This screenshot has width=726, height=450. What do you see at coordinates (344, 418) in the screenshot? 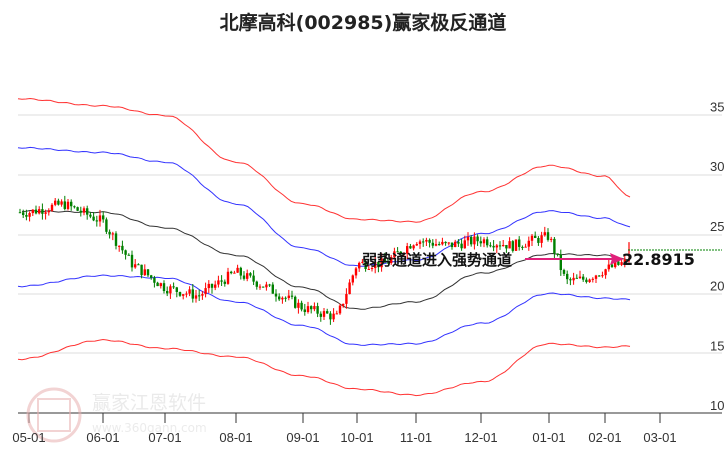
I see `x-axis-ticks` at bounding box center [344, 418].